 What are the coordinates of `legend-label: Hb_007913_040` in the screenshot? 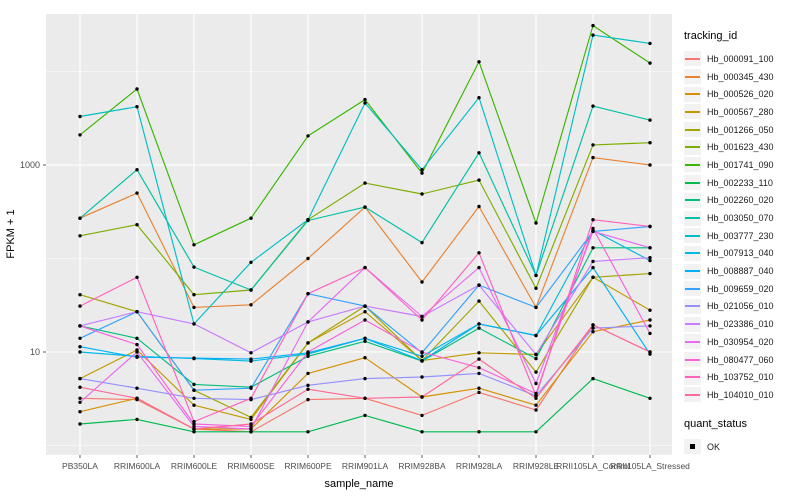 It's located at (740, 253).